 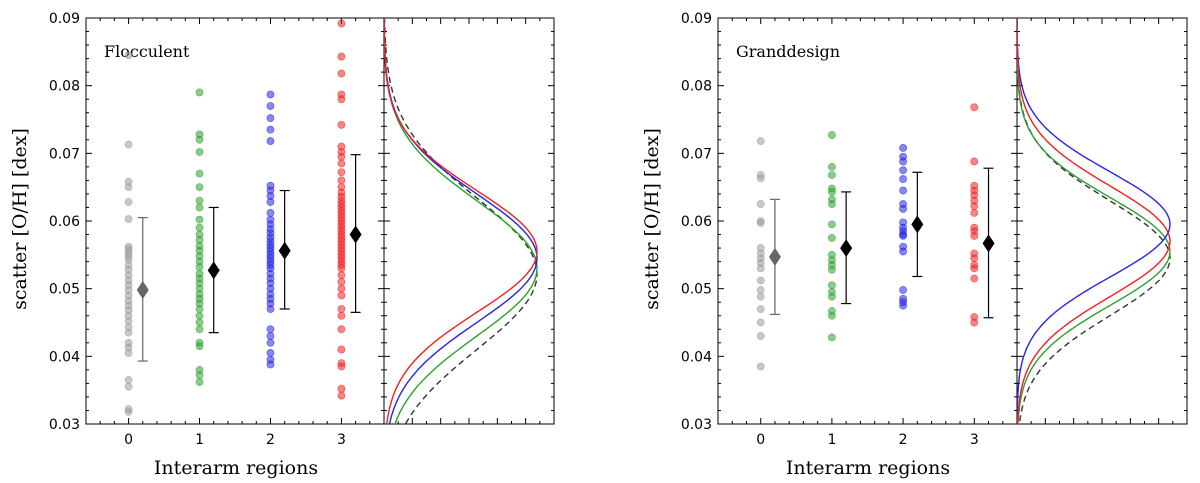 What do you see at coordinates (147, 51) in the screenshot?
I see `panel-title: Flocculent` at bounding box center [147, 51].